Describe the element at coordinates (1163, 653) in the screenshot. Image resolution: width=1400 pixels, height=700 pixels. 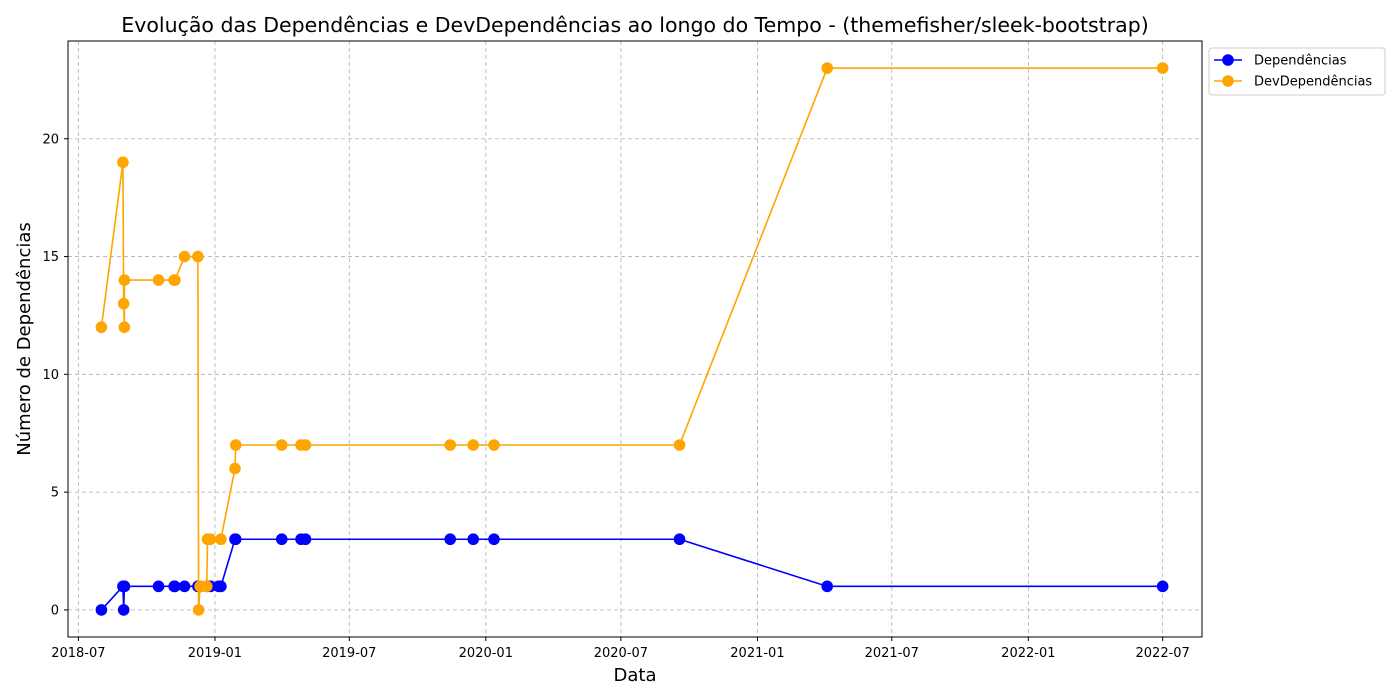
I see `x-tick-label: 2022-07` at that location.